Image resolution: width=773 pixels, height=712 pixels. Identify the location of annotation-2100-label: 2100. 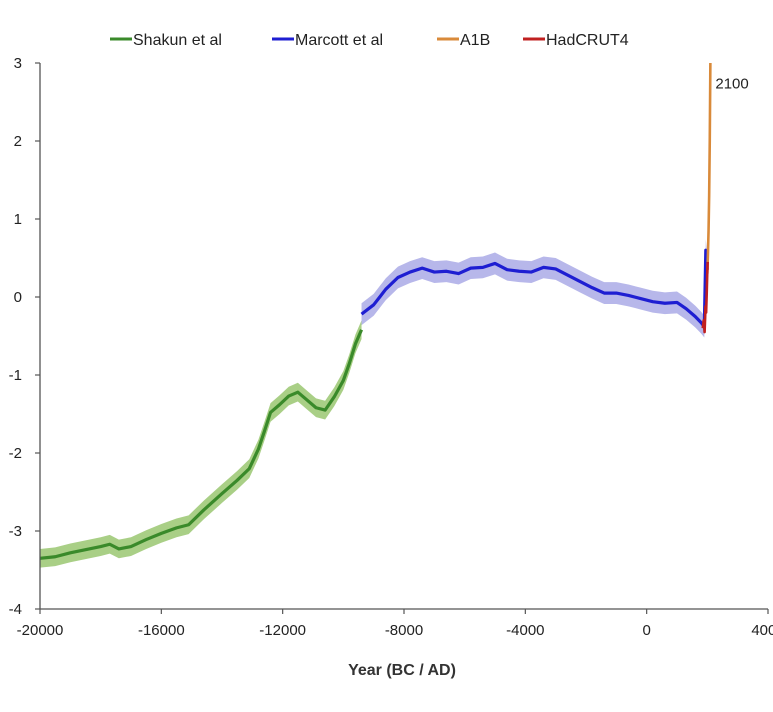
(731, 84).